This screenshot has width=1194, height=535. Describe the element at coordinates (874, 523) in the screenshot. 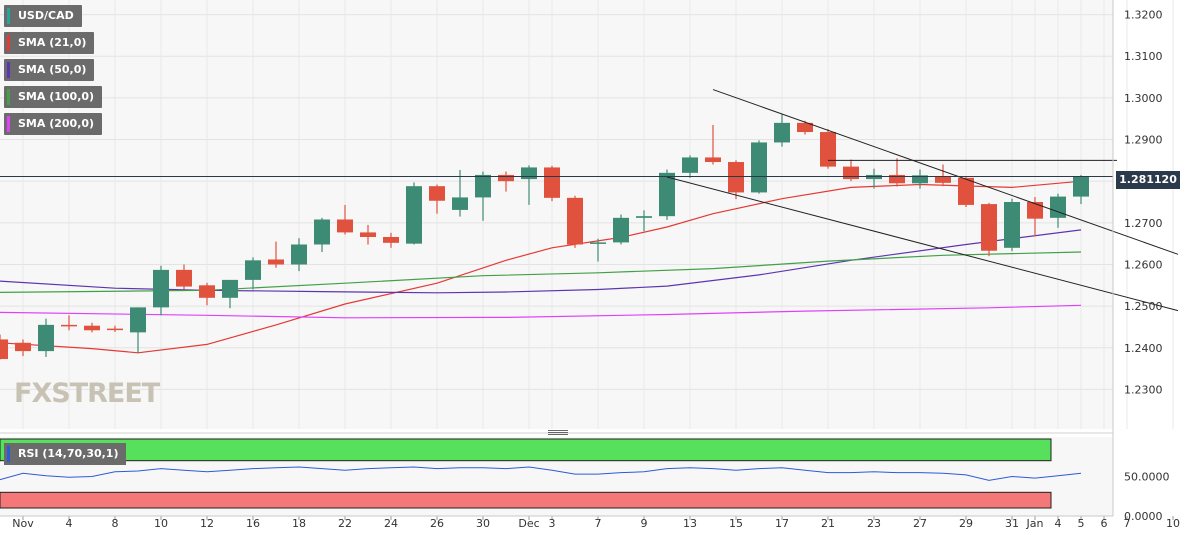

I see `x-tick-label: 23` at that location.